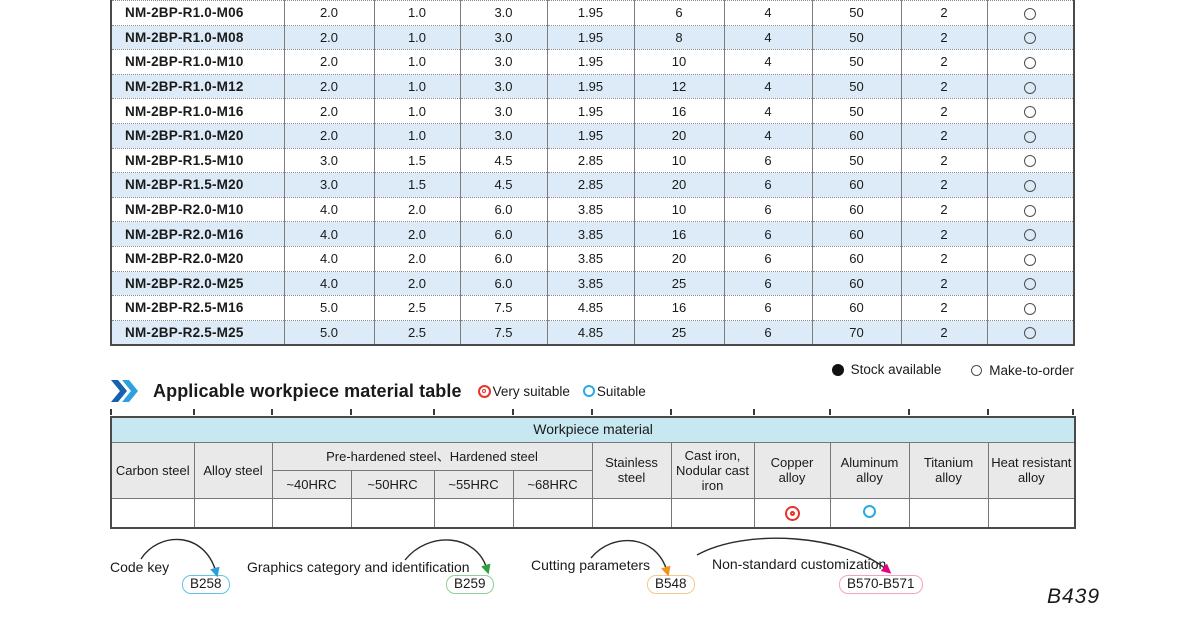 The height and width of the screenshot is (619, 1187). I want to click on col-heat-resistant-alloy: Heat resistant alloy, so click(1031, 470).